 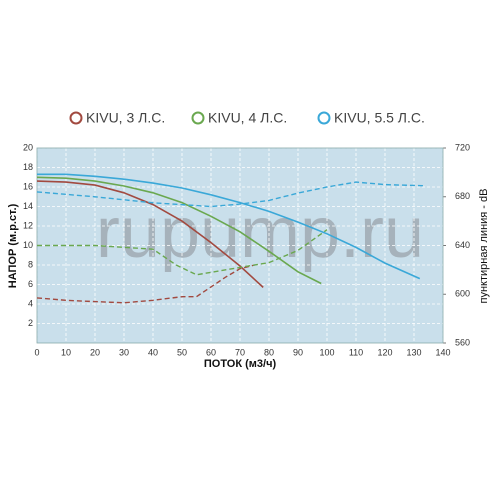 I want to click on y-tick-label: 10, so click(x=28, y=245).